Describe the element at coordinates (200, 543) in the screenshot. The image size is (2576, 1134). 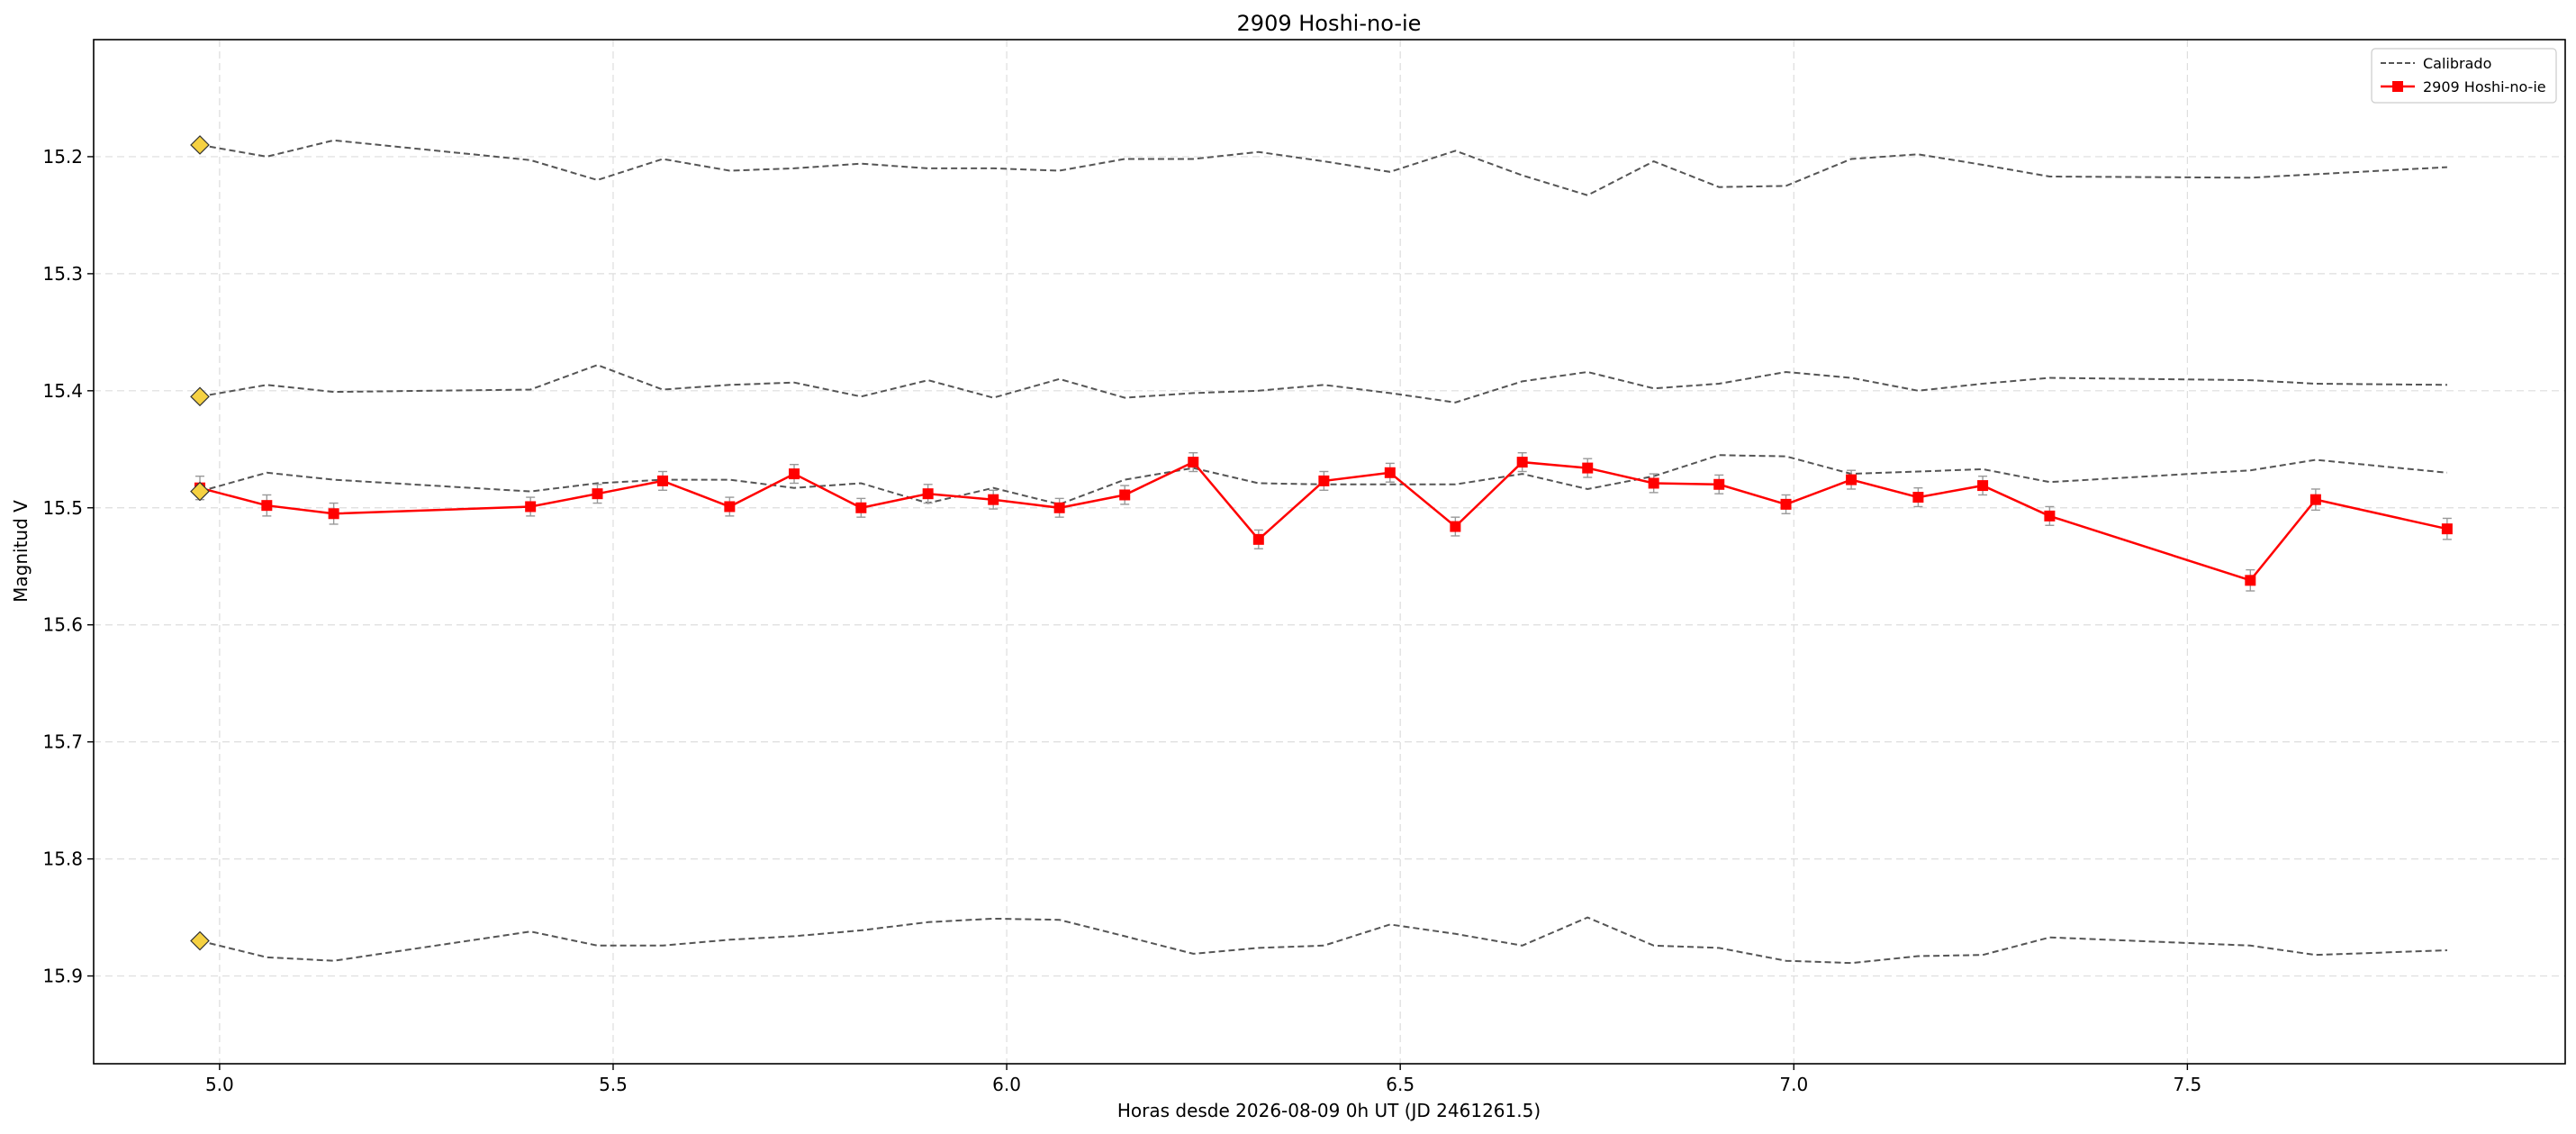
I see `reference-markers` at that location.